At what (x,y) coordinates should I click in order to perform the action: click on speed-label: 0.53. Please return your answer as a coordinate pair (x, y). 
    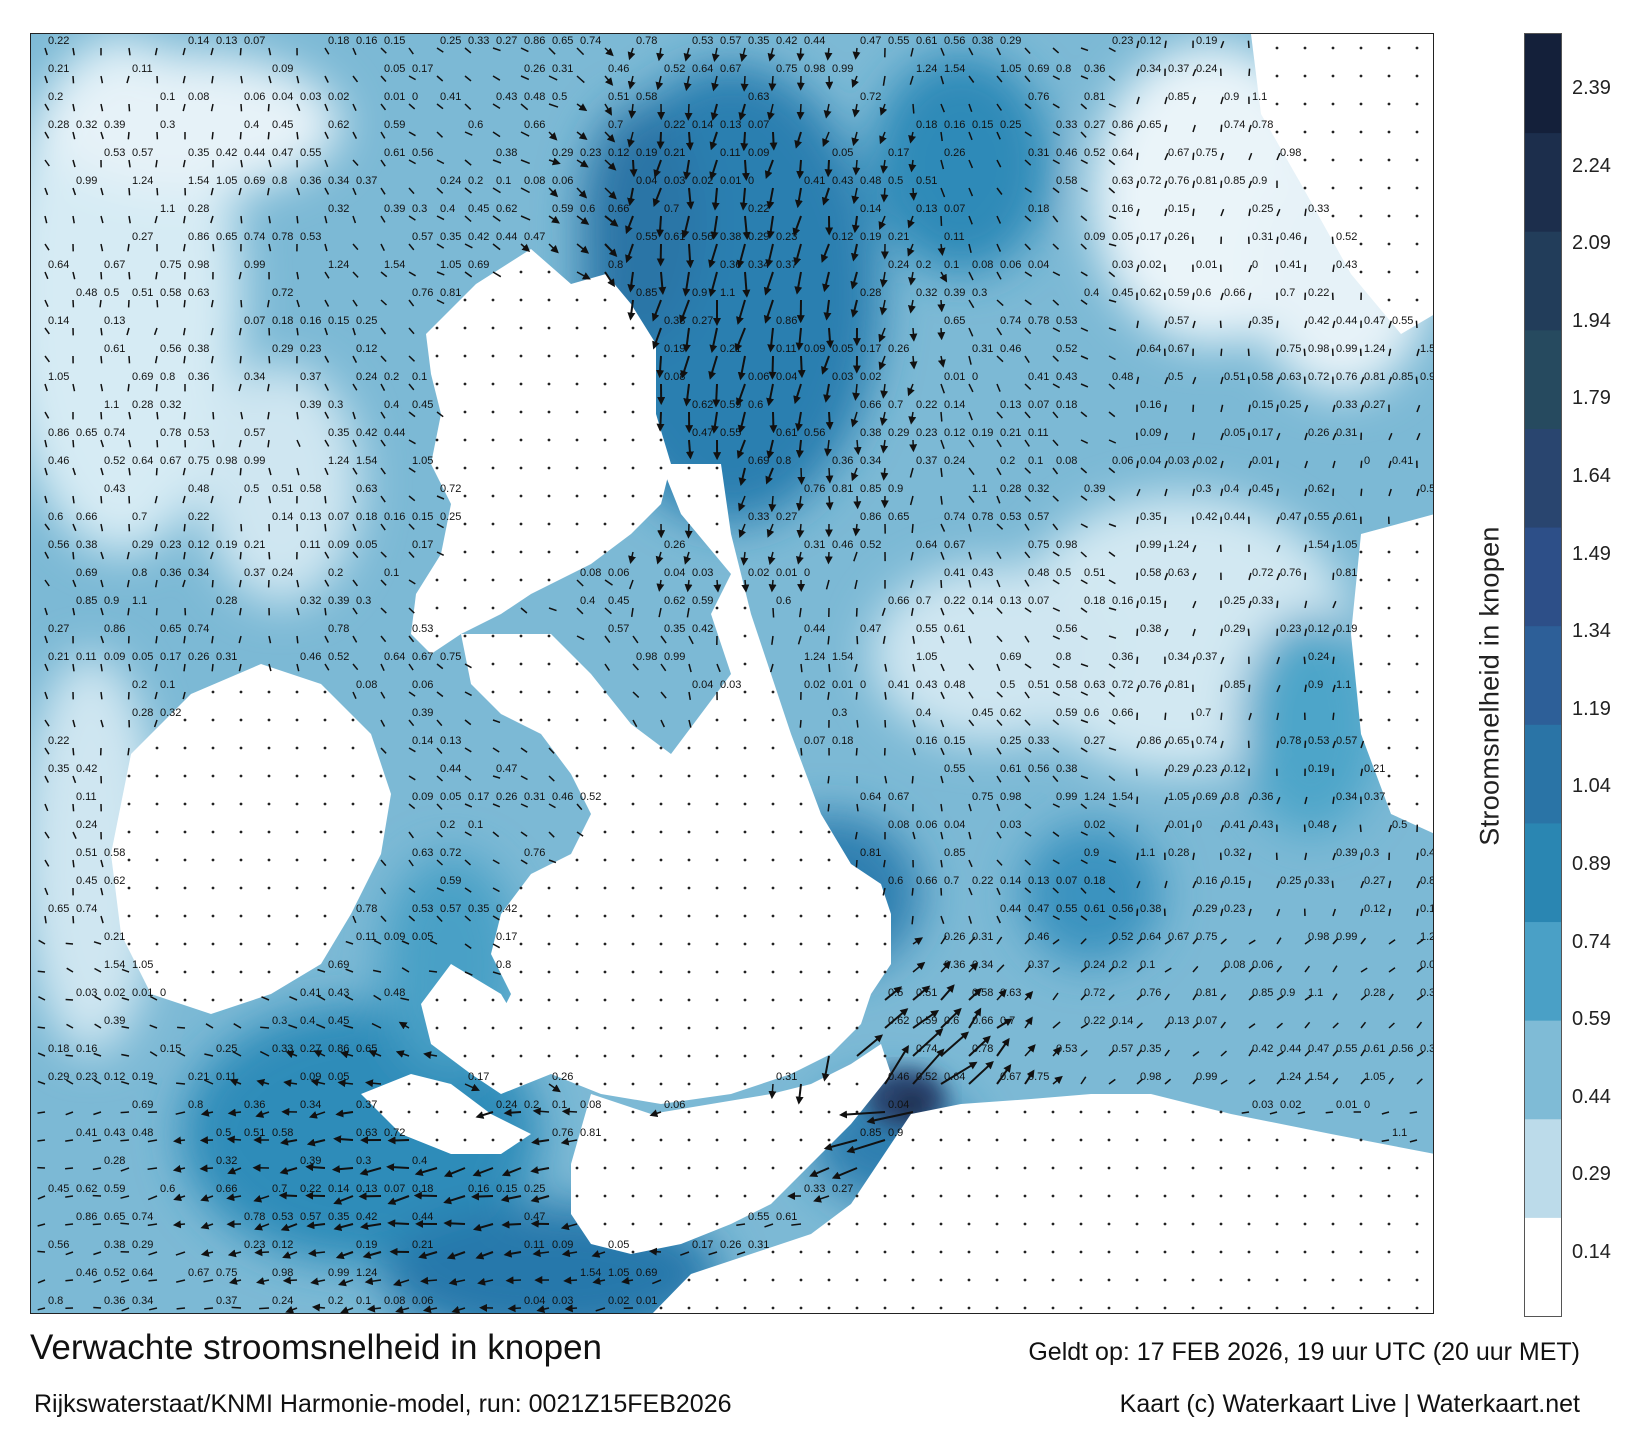
    Looking at the image, I should click on (114, 153).